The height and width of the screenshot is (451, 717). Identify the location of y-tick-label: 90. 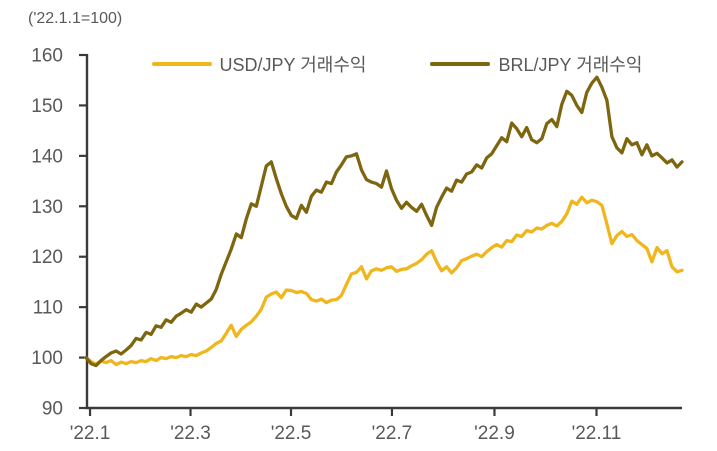
(52, 409).